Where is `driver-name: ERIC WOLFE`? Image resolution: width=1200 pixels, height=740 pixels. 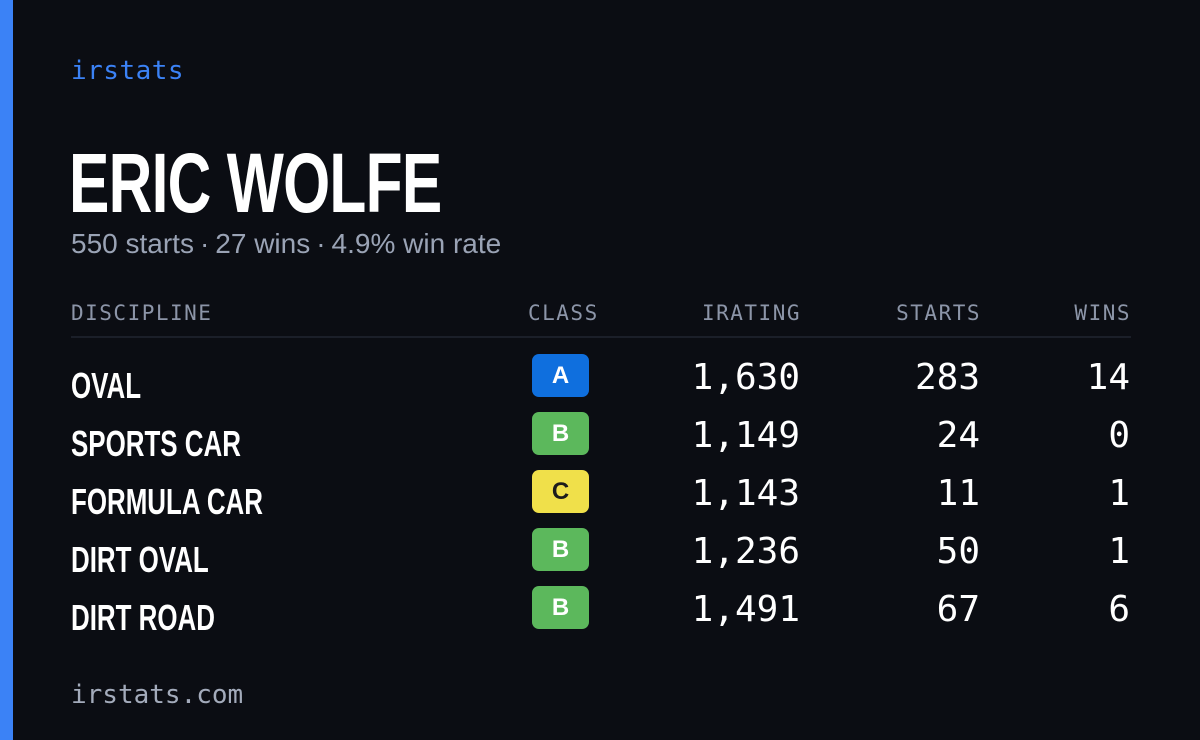 driver-name: ERIC WOLFE is located at coordinates (255, 183).